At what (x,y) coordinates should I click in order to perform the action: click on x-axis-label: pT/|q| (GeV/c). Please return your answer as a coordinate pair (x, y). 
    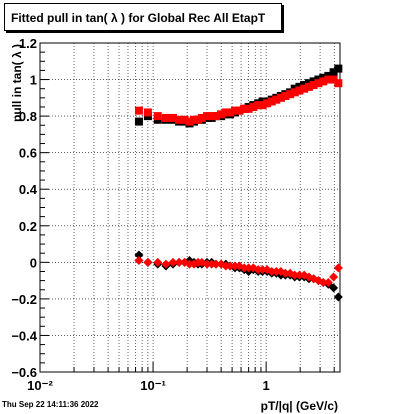
    Looking at the image, I should click on (299, 406).